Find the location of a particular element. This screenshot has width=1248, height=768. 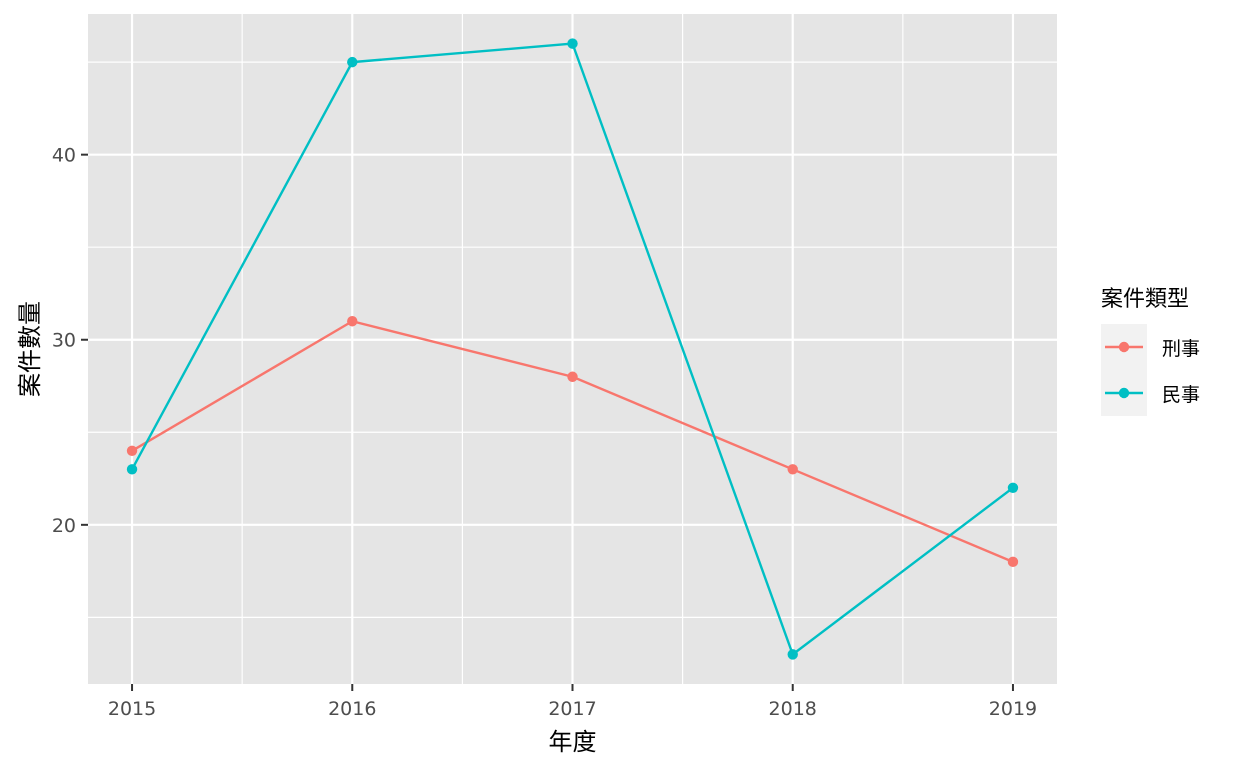

legend-label: 刑事 is located at coordinates (1181, 349).